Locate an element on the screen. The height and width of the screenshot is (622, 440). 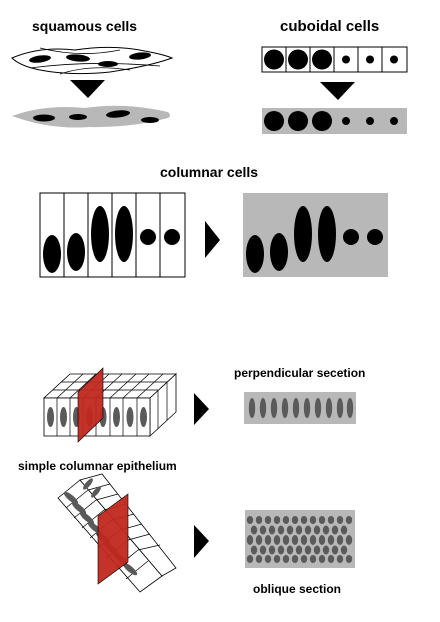
oblique-section-drawing is located at coordinates (300, 539).